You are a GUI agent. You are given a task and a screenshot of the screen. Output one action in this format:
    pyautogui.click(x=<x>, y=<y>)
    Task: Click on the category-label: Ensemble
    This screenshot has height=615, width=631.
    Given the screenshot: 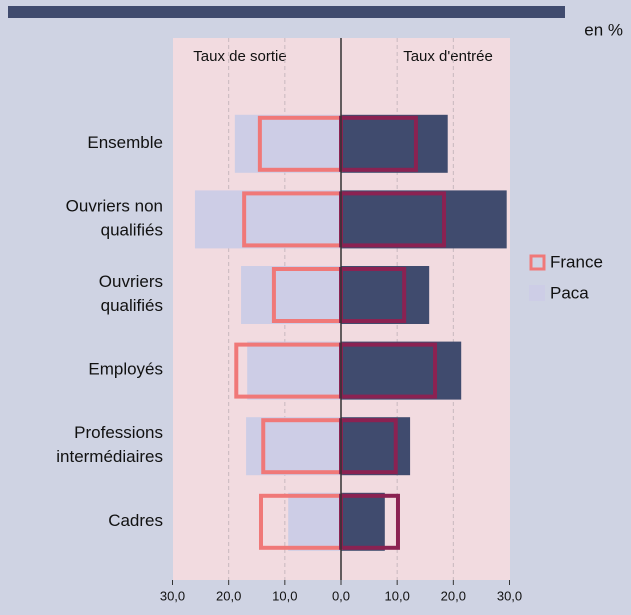 What is the action you would take?
    pyautogui.click(x=125, y=142)
    